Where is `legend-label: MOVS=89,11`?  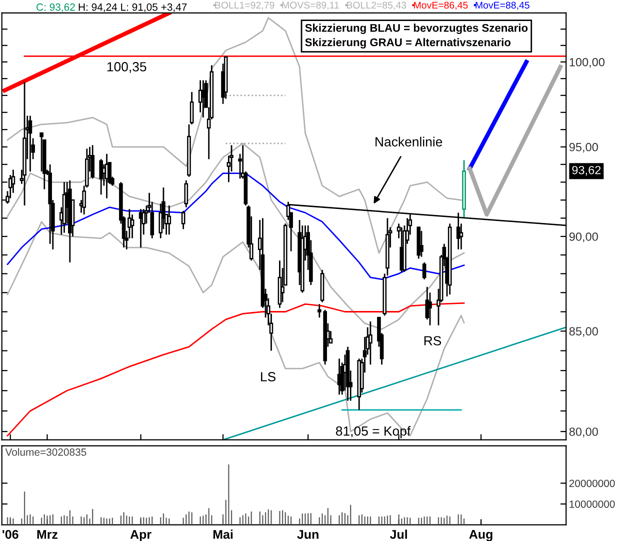
legend-label: MOVS=89,11 is located at coordinates (310, 6).